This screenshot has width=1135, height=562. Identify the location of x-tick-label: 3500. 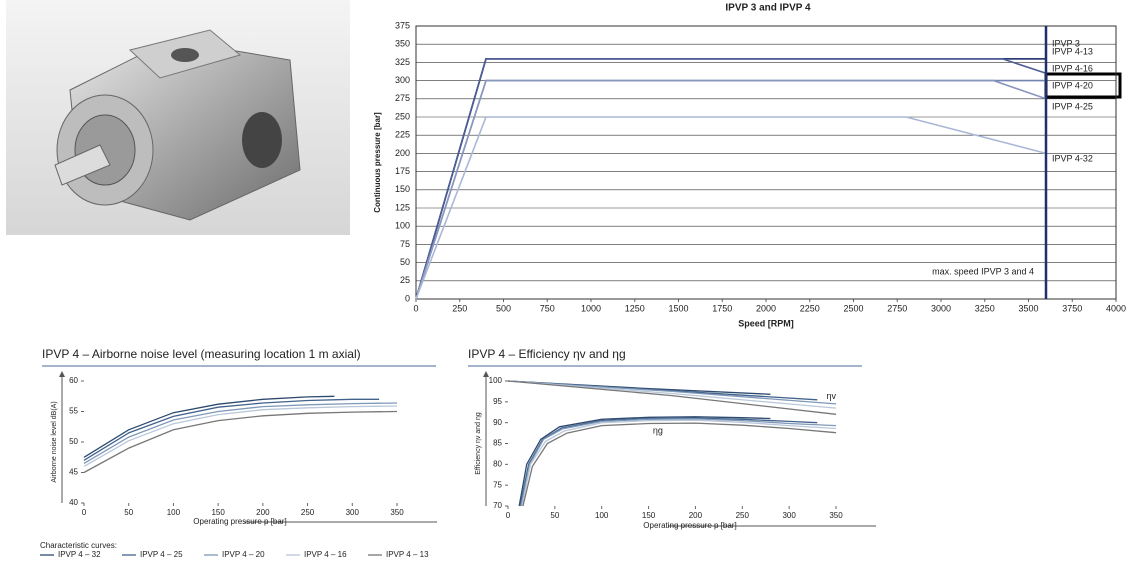
(1028, 308).